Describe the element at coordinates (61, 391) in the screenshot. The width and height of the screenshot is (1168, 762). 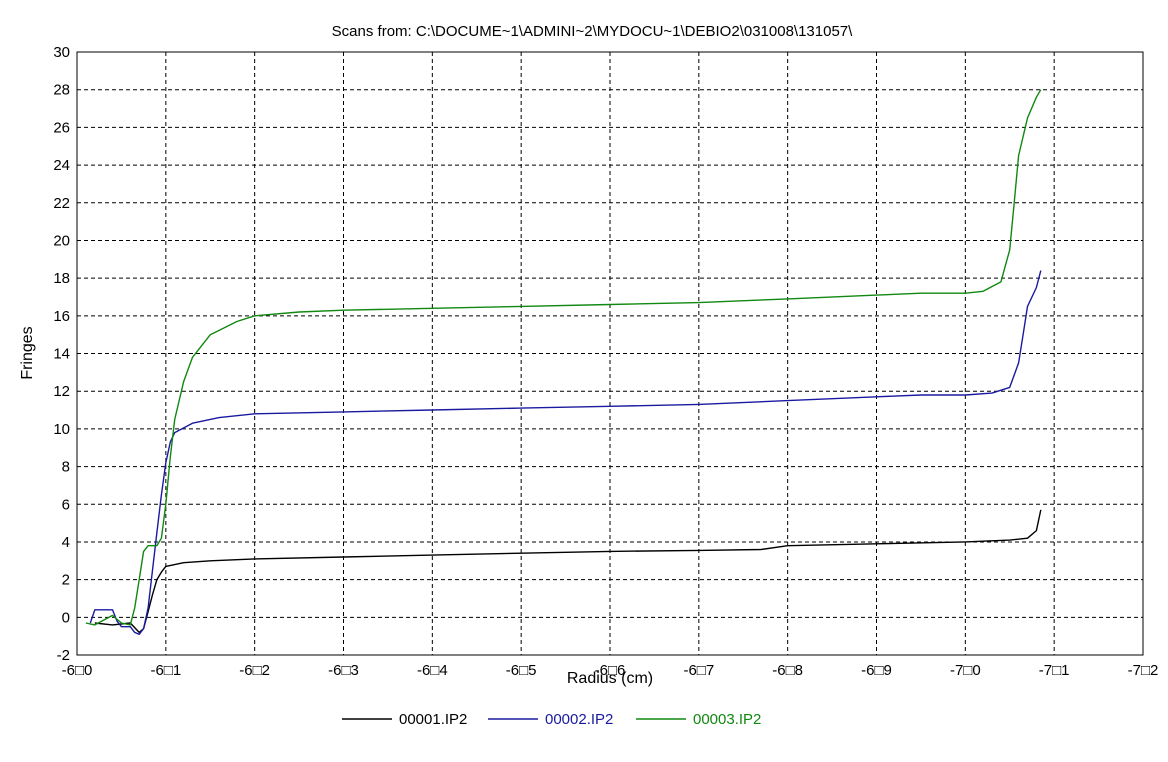
I see `y-tick-label: 12` at that location.